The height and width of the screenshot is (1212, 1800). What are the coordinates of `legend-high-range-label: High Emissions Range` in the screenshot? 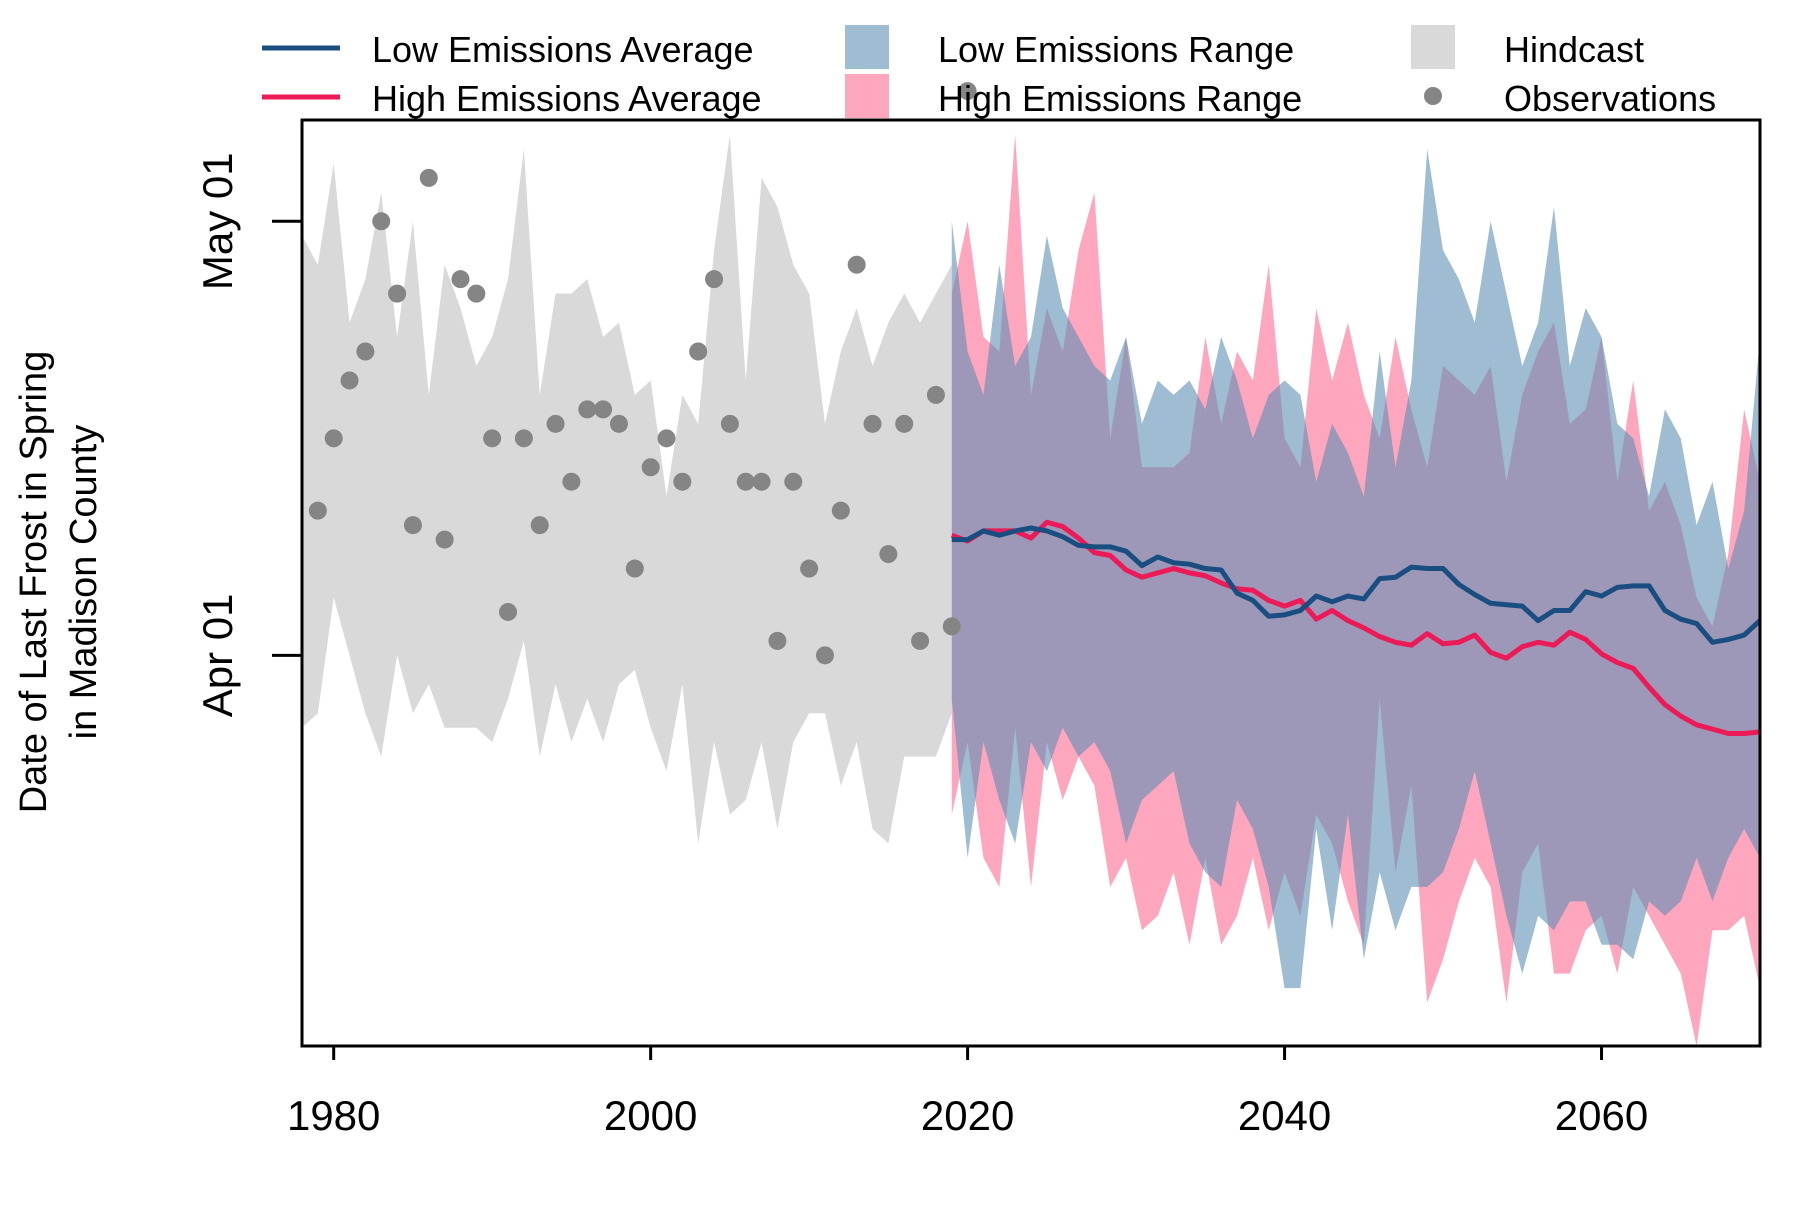 It's located at (1120, 98).